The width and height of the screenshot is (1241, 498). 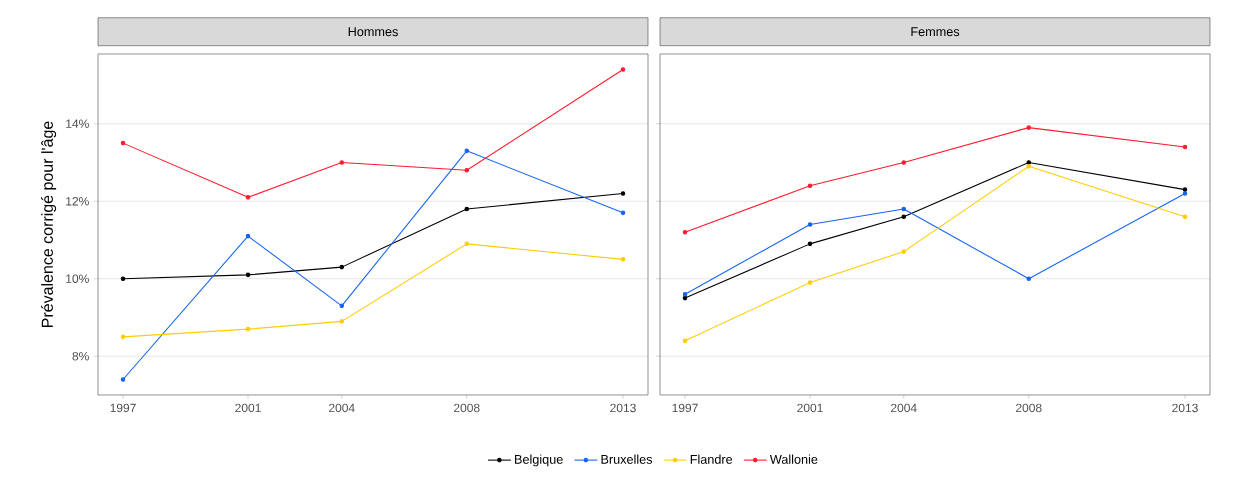 I want to click on chart-title: Femmes, so click(x=935, y=32).